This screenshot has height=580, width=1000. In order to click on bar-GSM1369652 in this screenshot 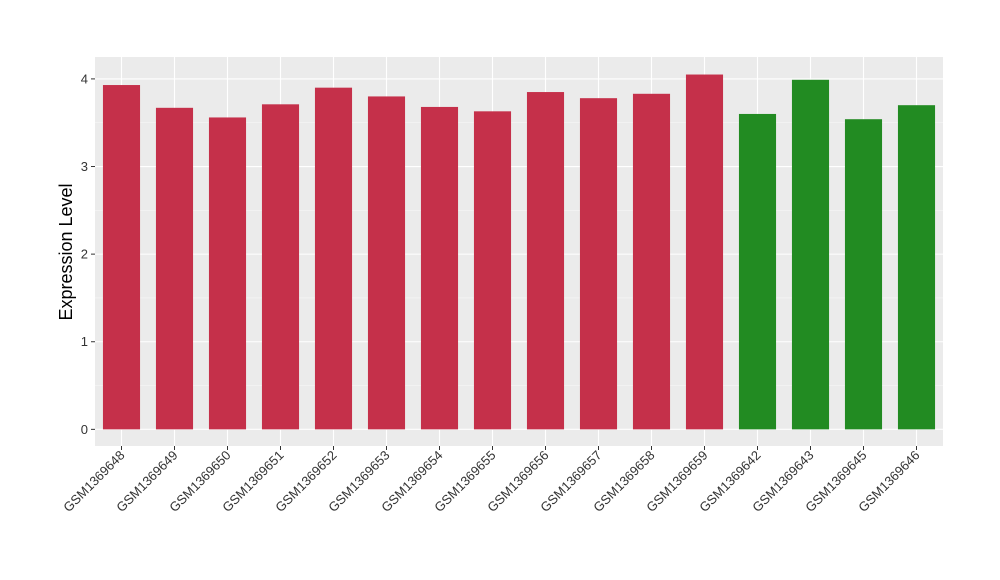, I will do `click(333, 258)`.